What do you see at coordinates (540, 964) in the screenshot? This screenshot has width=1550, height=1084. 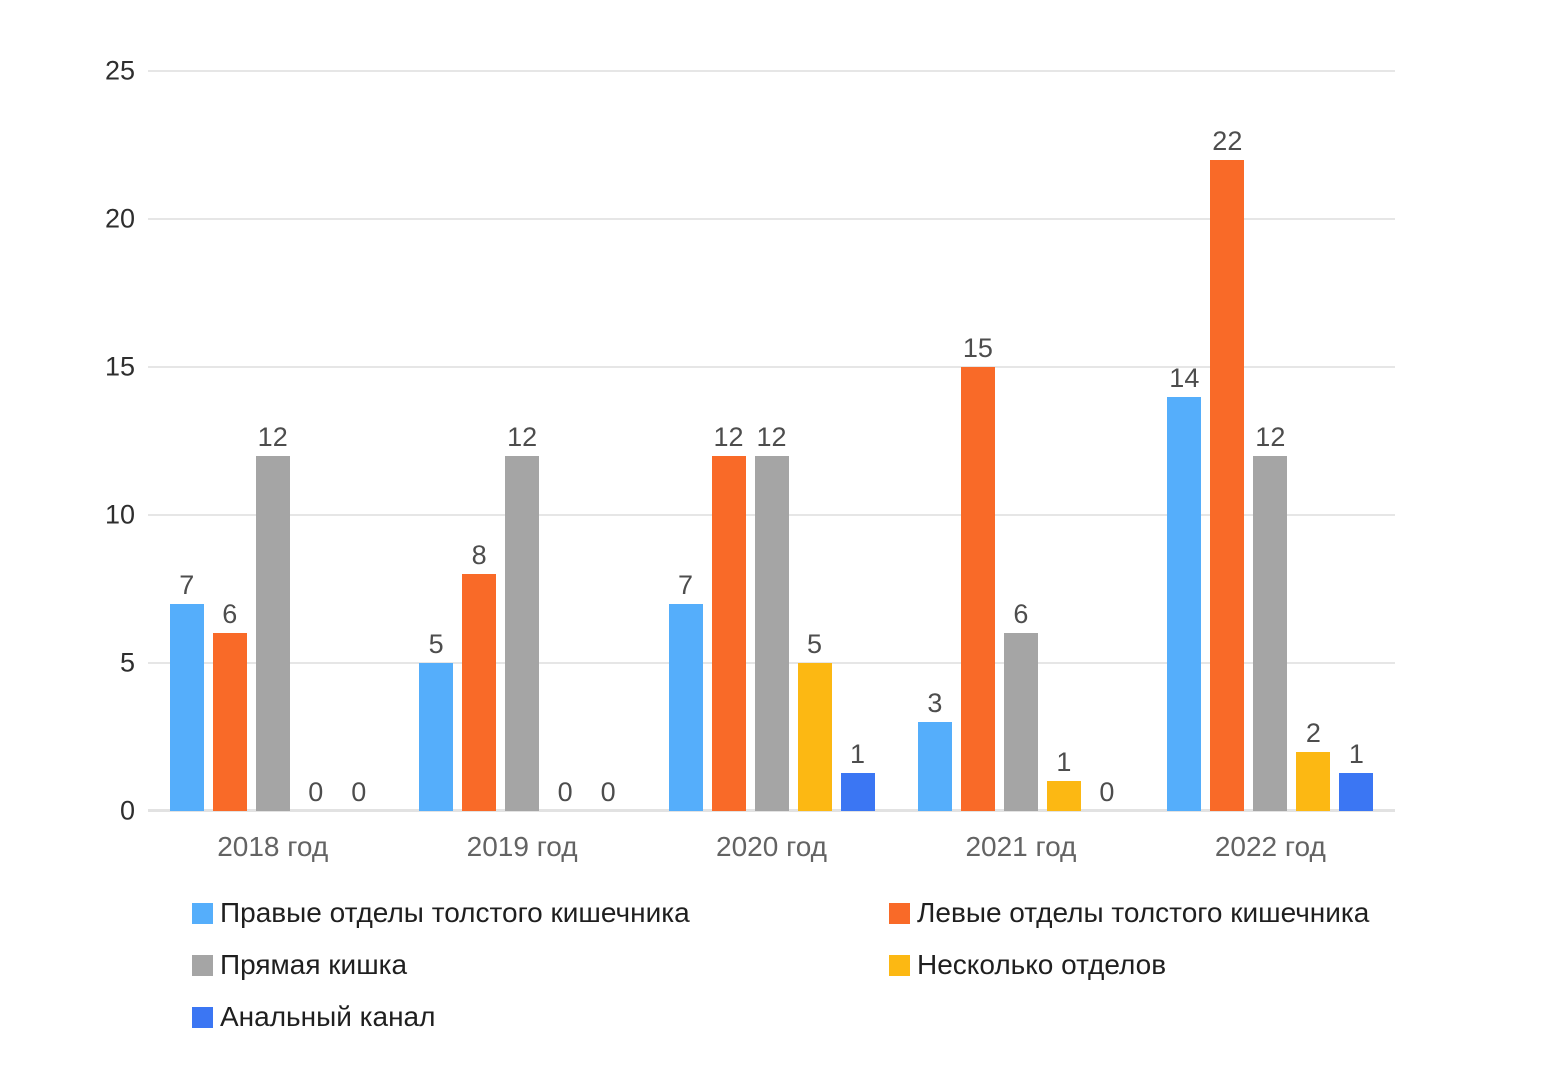 I see `legend-item-s2: Прямая кишка` at bounding box center [540, 964].